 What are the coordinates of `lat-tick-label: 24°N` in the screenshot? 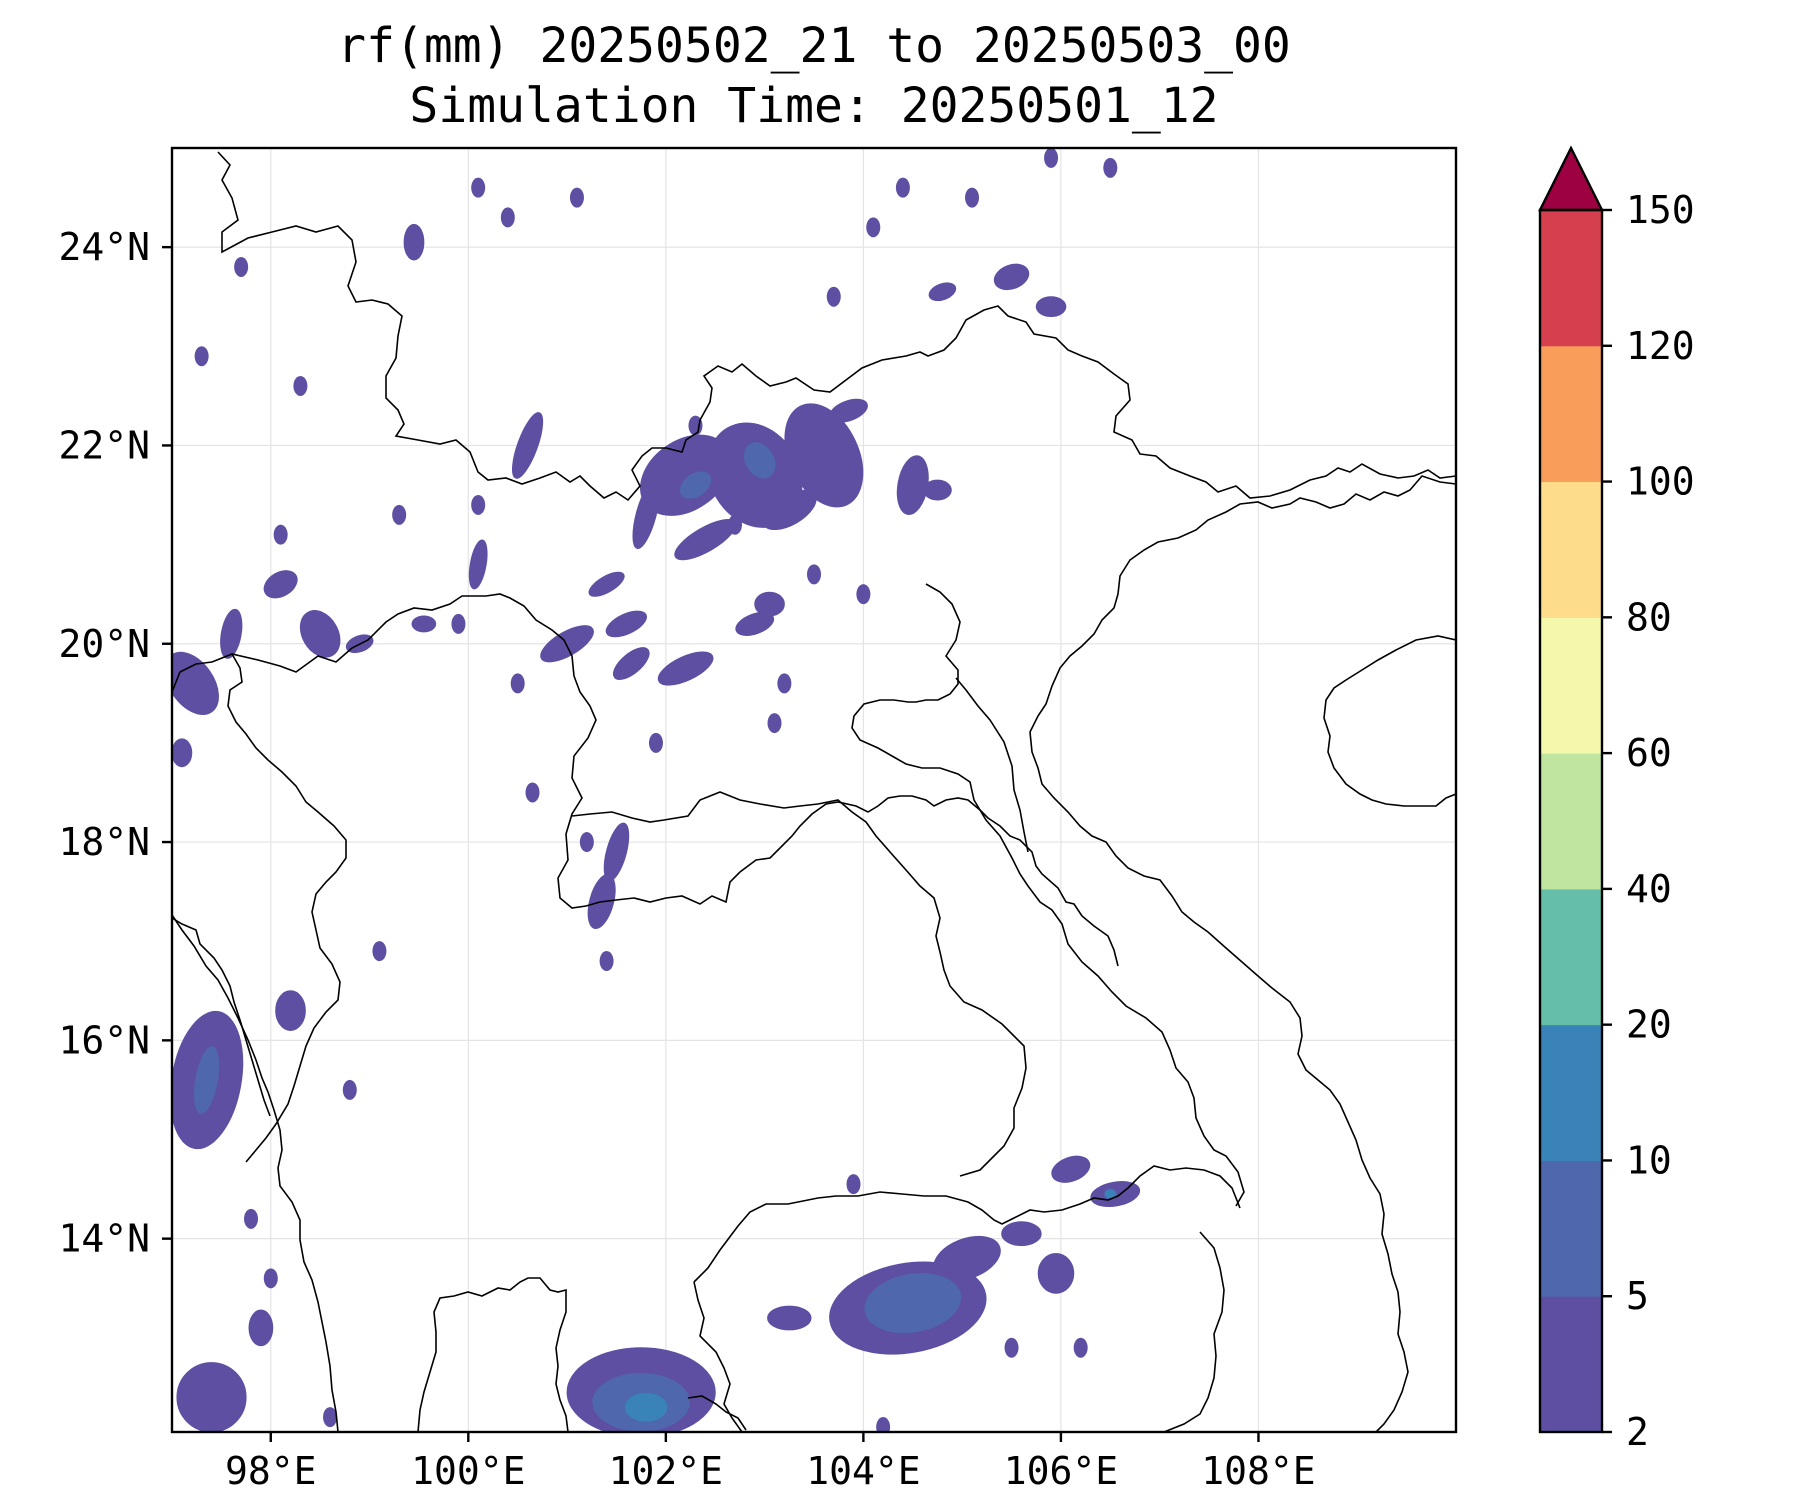 It's located at (104, 247).